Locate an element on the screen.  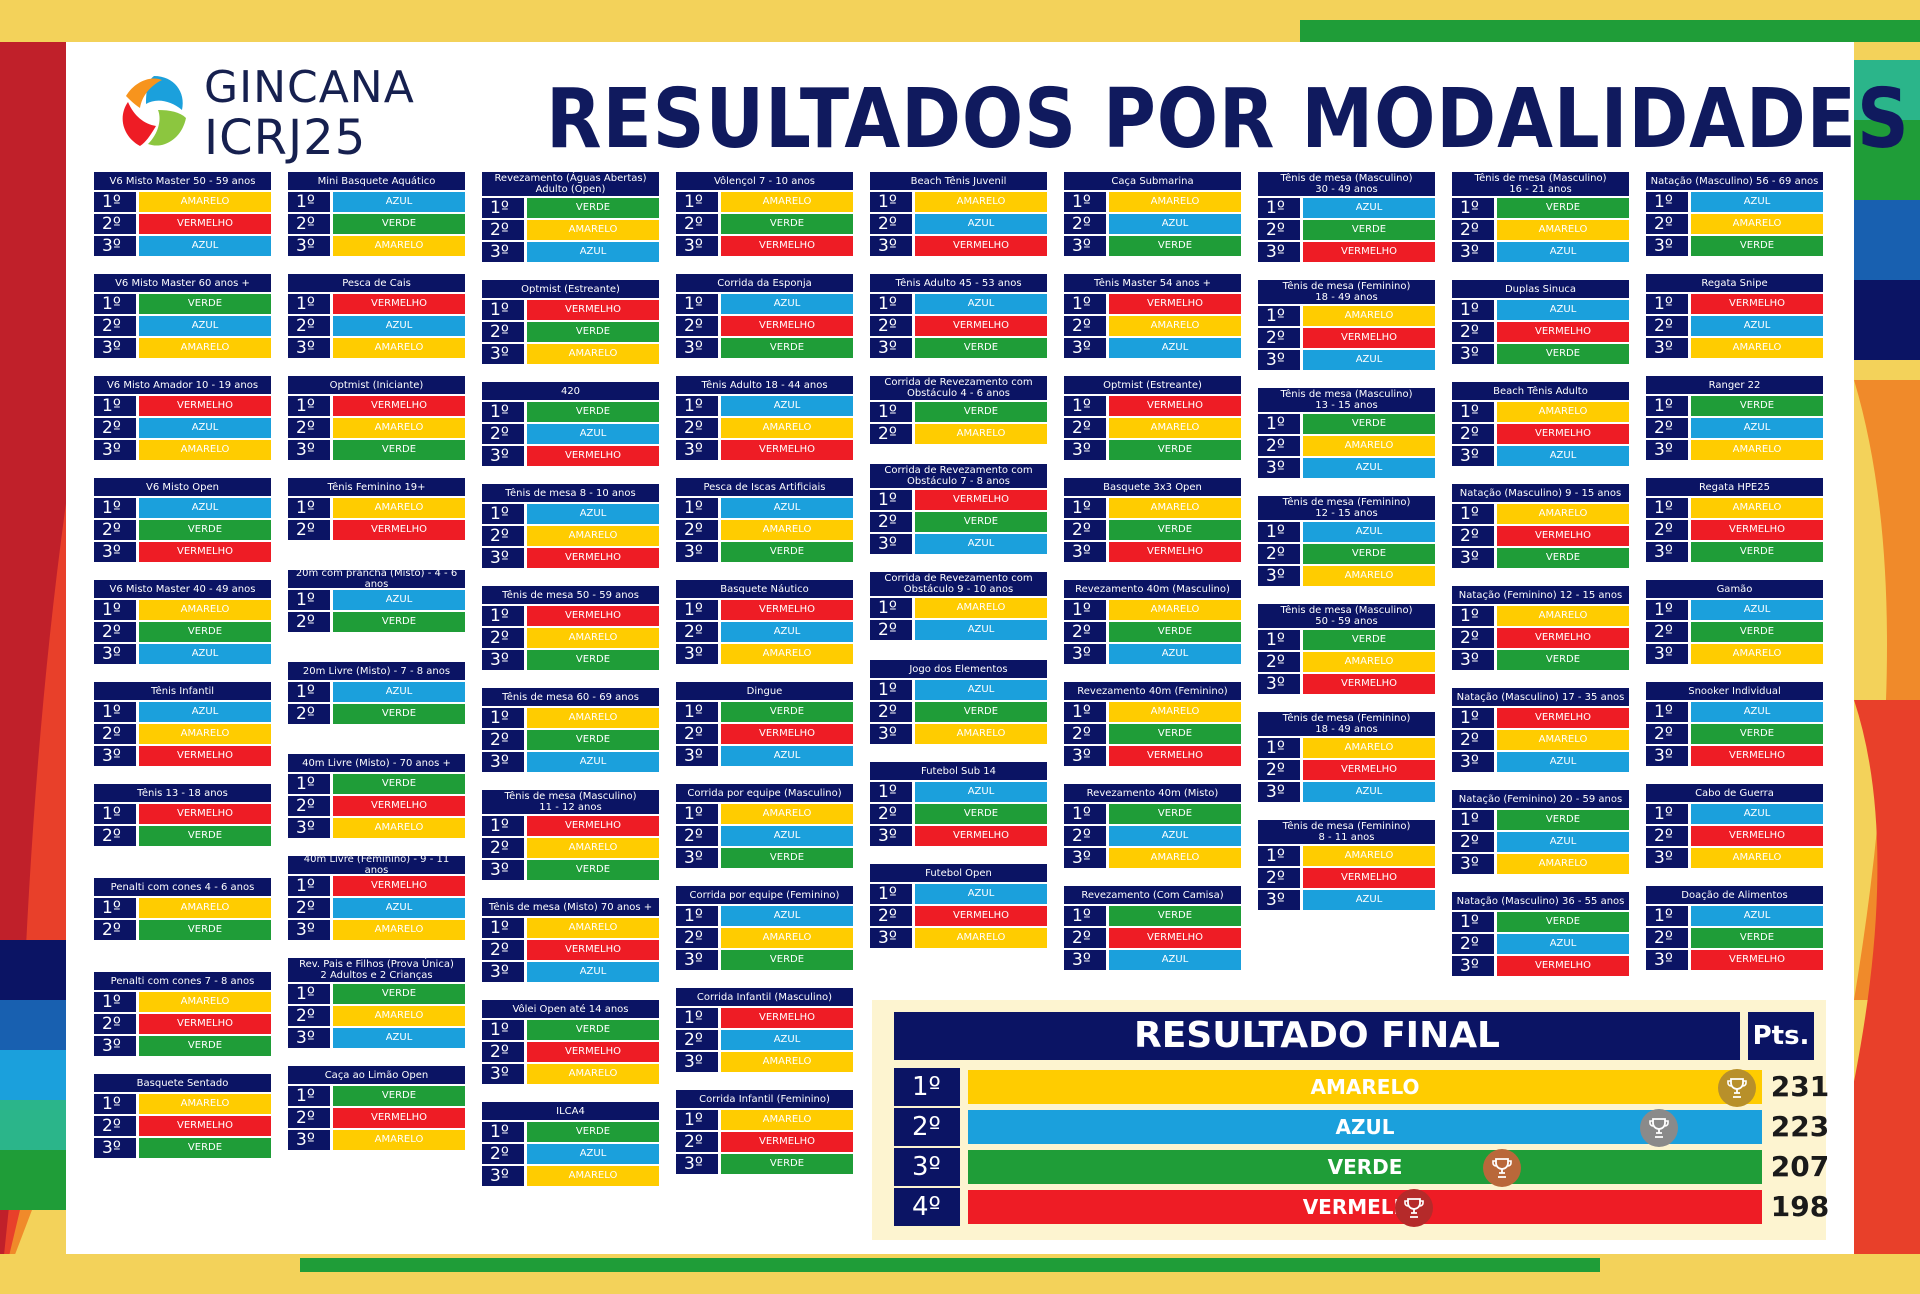
modality-title: Vôlençol 7 - 10 anos is located at coordinates (764, 181).